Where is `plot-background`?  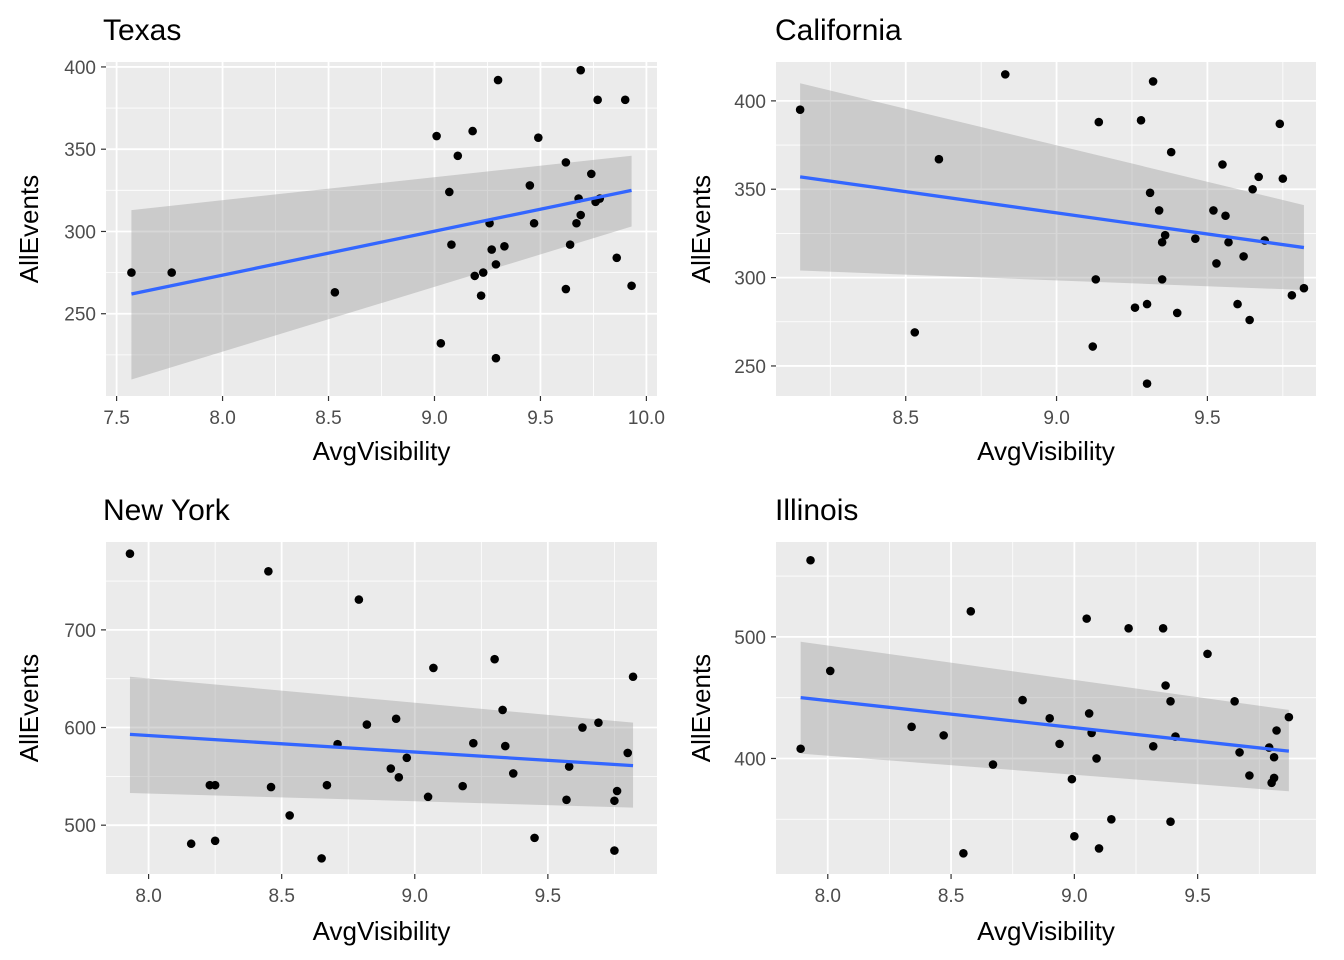
plot-background is located at coordinates (1046, 708).